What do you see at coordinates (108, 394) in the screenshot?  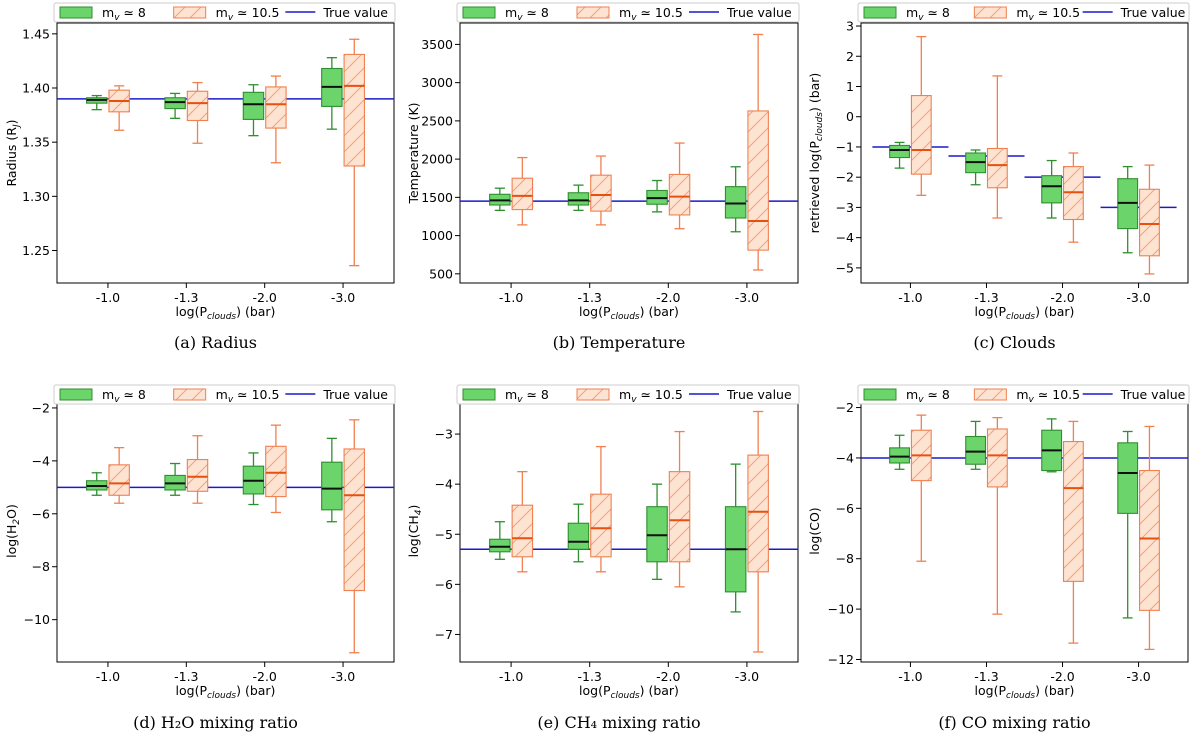 I see `legend-label-mv8-main: m` at bounding box center [108, 394].